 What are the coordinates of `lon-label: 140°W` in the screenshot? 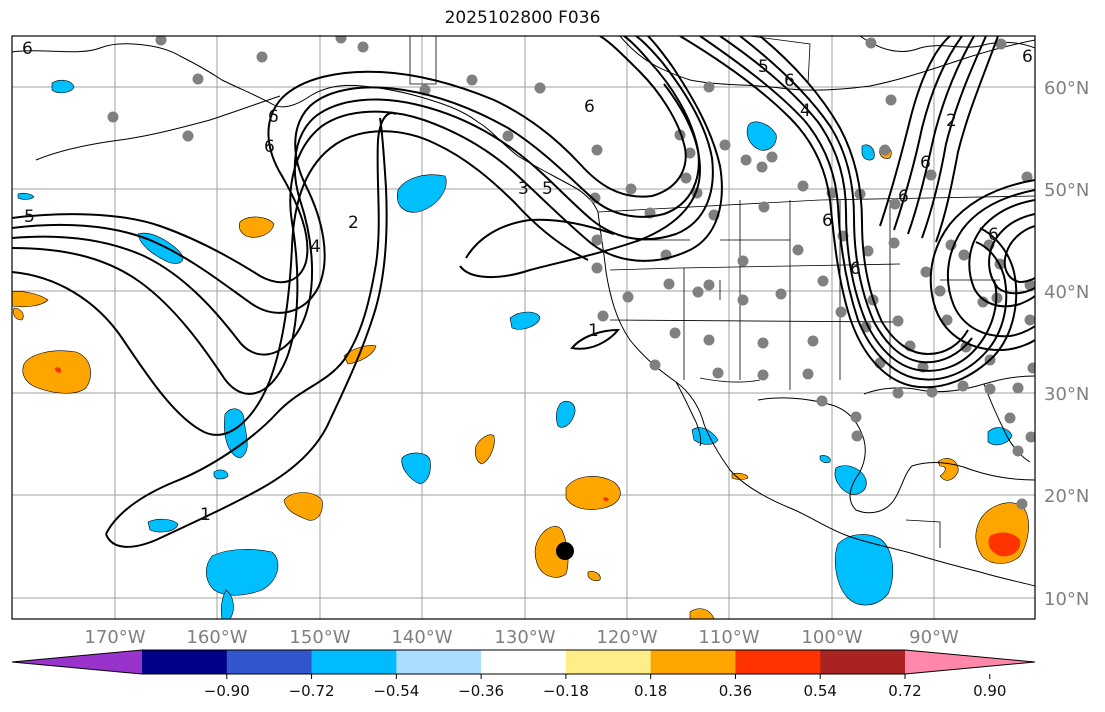 It's located at (421, 637).